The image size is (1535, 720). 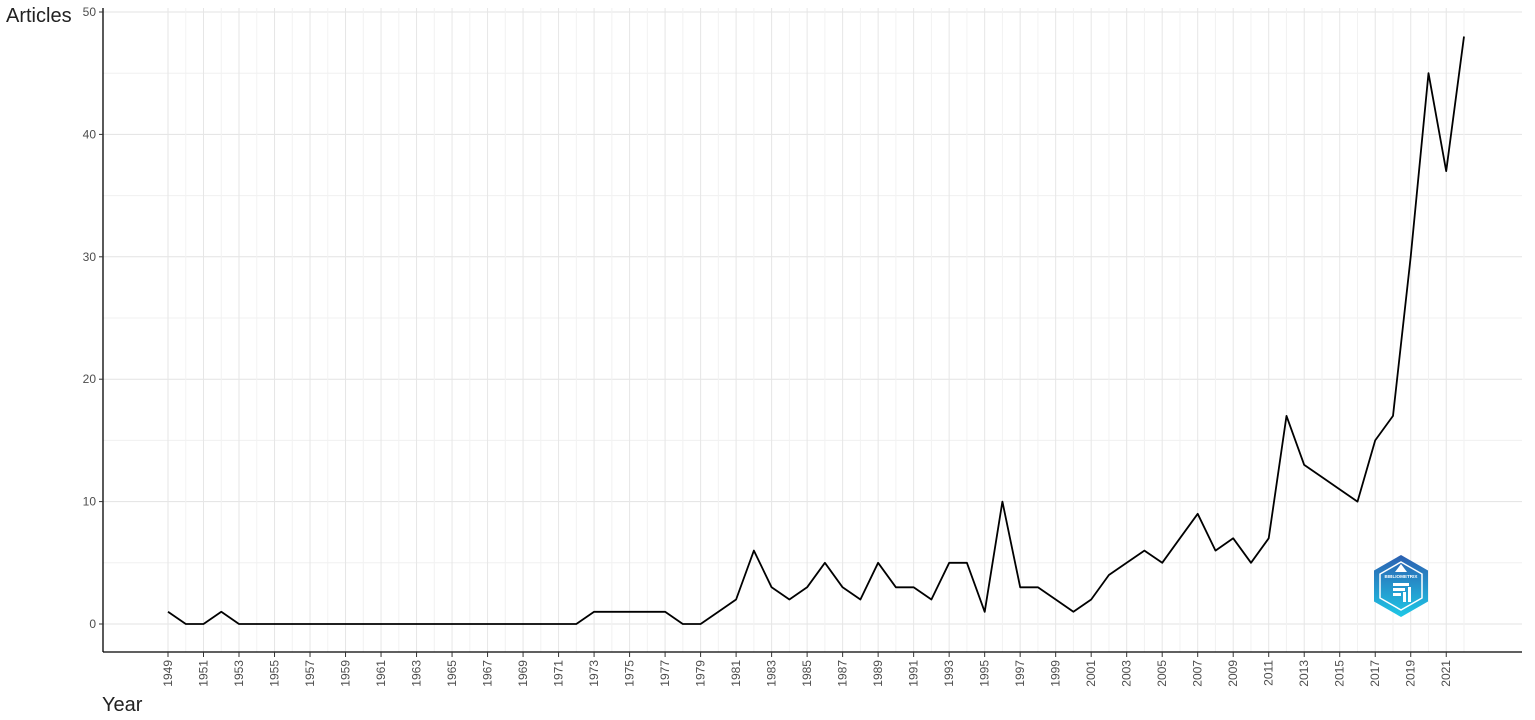 What do you see at coordinates (90, 12) in the screenshot?
I see `y-tick-label: 50` at bounding box center [90, 12].